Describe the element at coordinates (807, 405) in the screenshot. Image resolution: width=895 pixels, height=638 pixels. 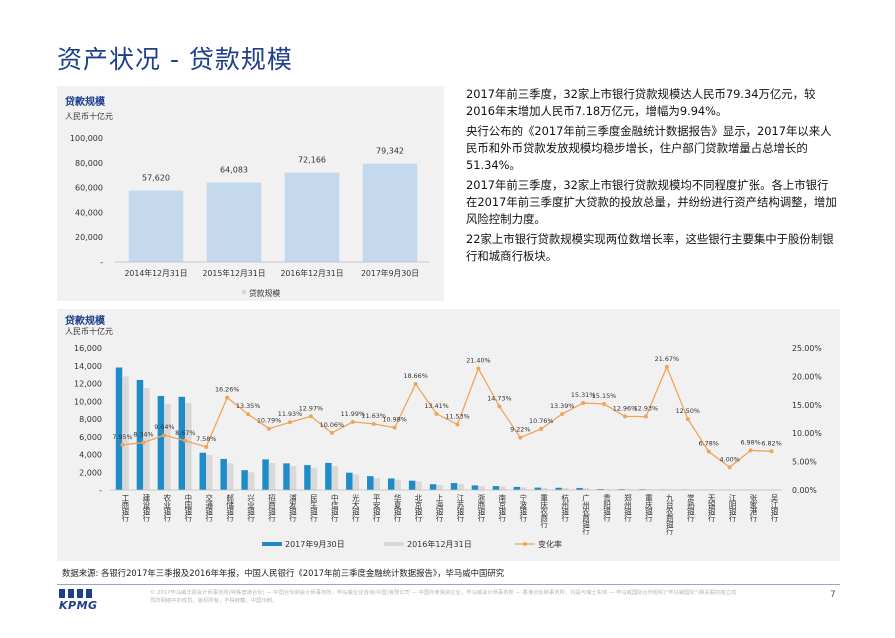
I see `right-tick-label: 15.00%` at that location.